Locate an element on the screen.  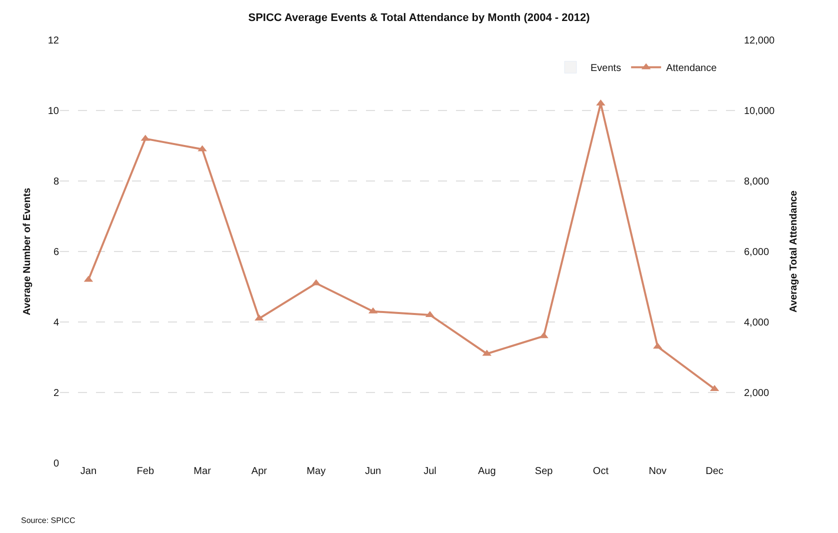
y-tick-label: 2 is located at coordinates (56, 393).